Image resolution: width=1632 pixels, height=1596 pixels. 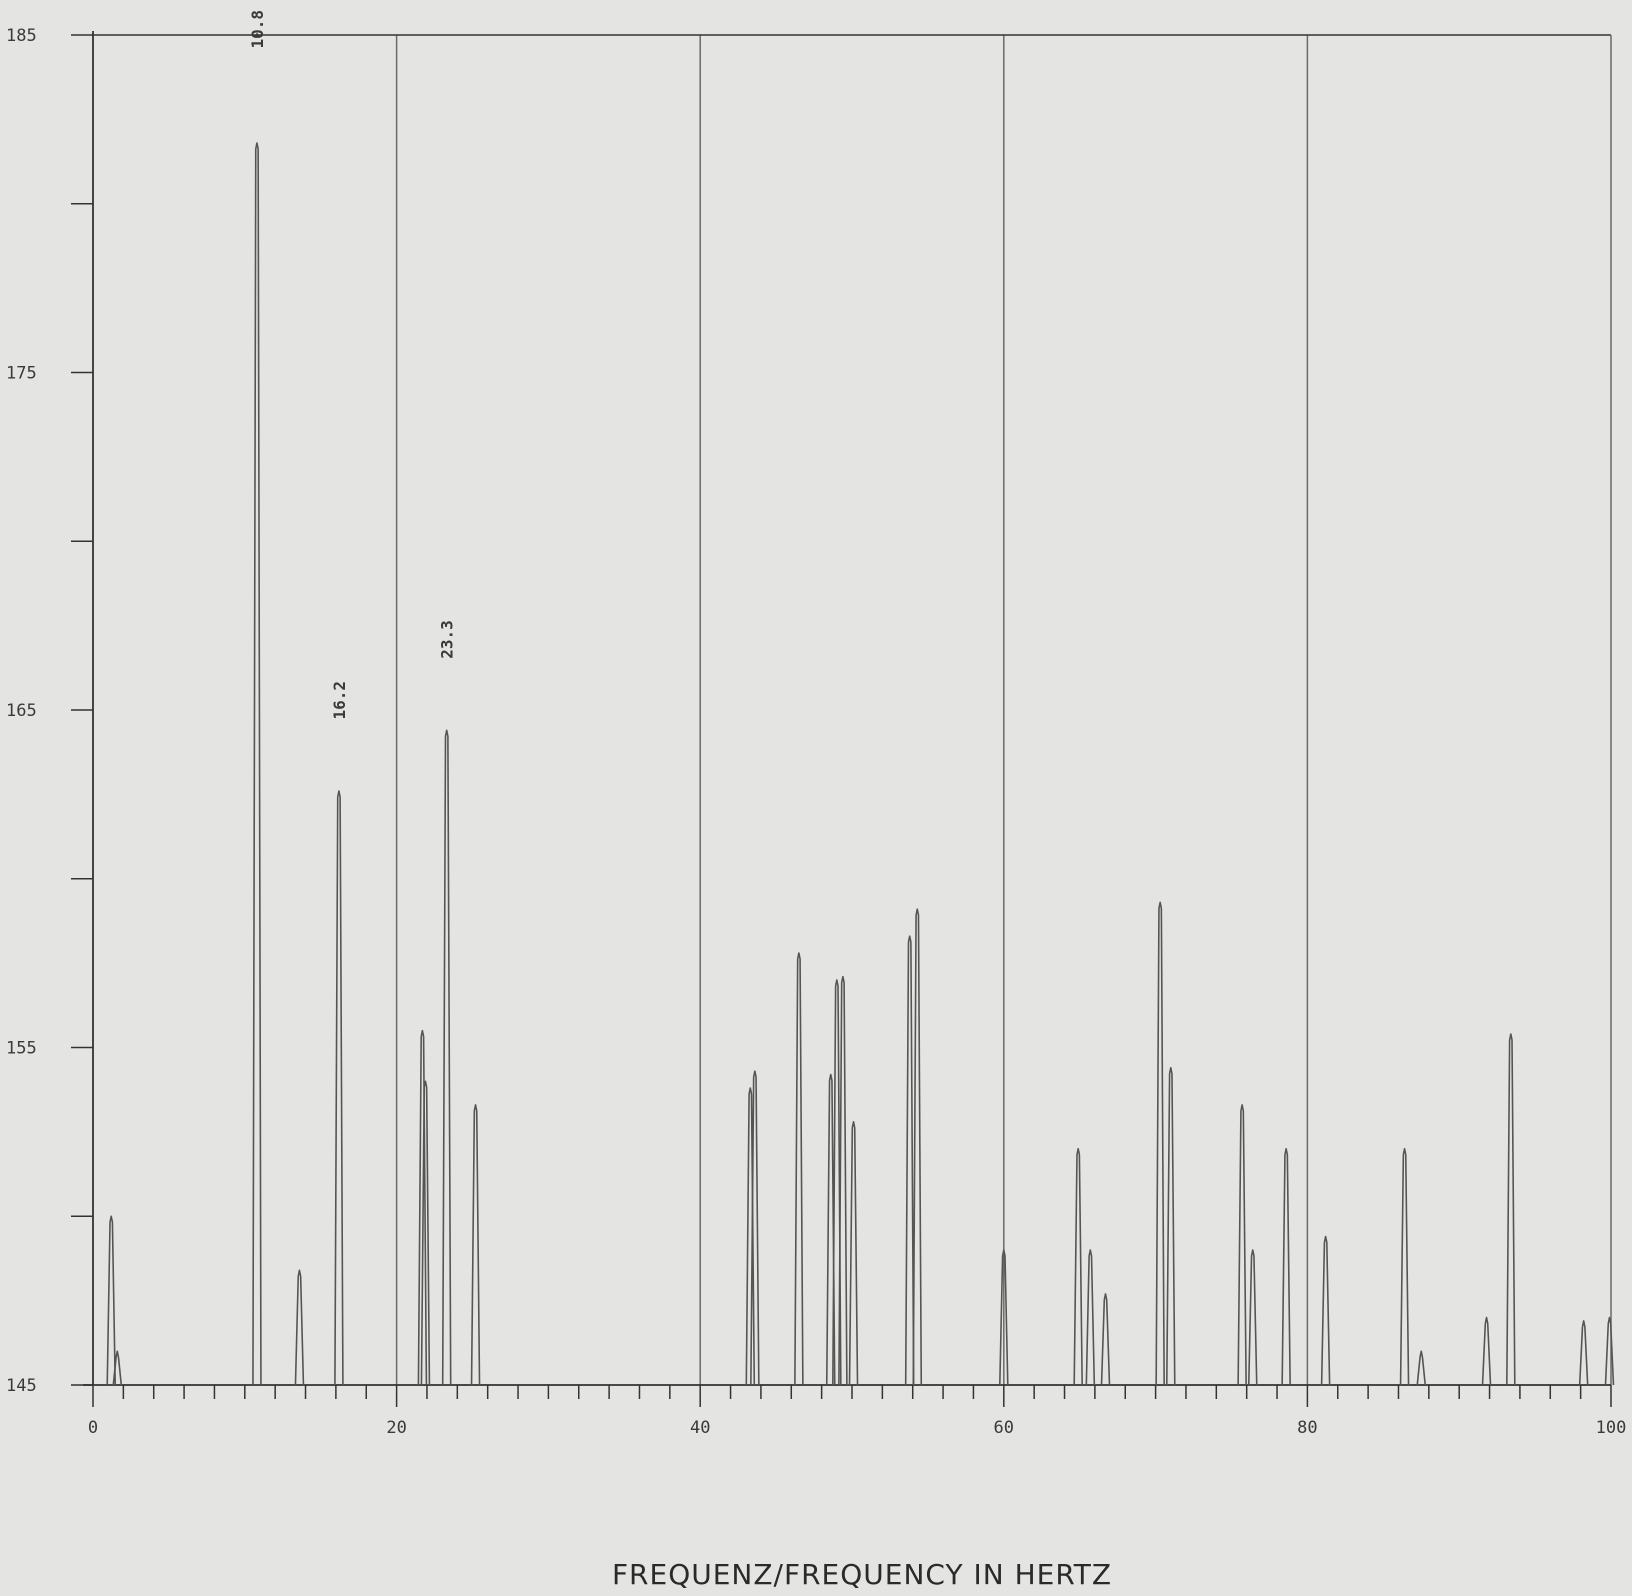 What do you see at coordinates (396, 1428) in the screenshot?
I see `x-tick-label: 20` at bounding box center [396, 1428].